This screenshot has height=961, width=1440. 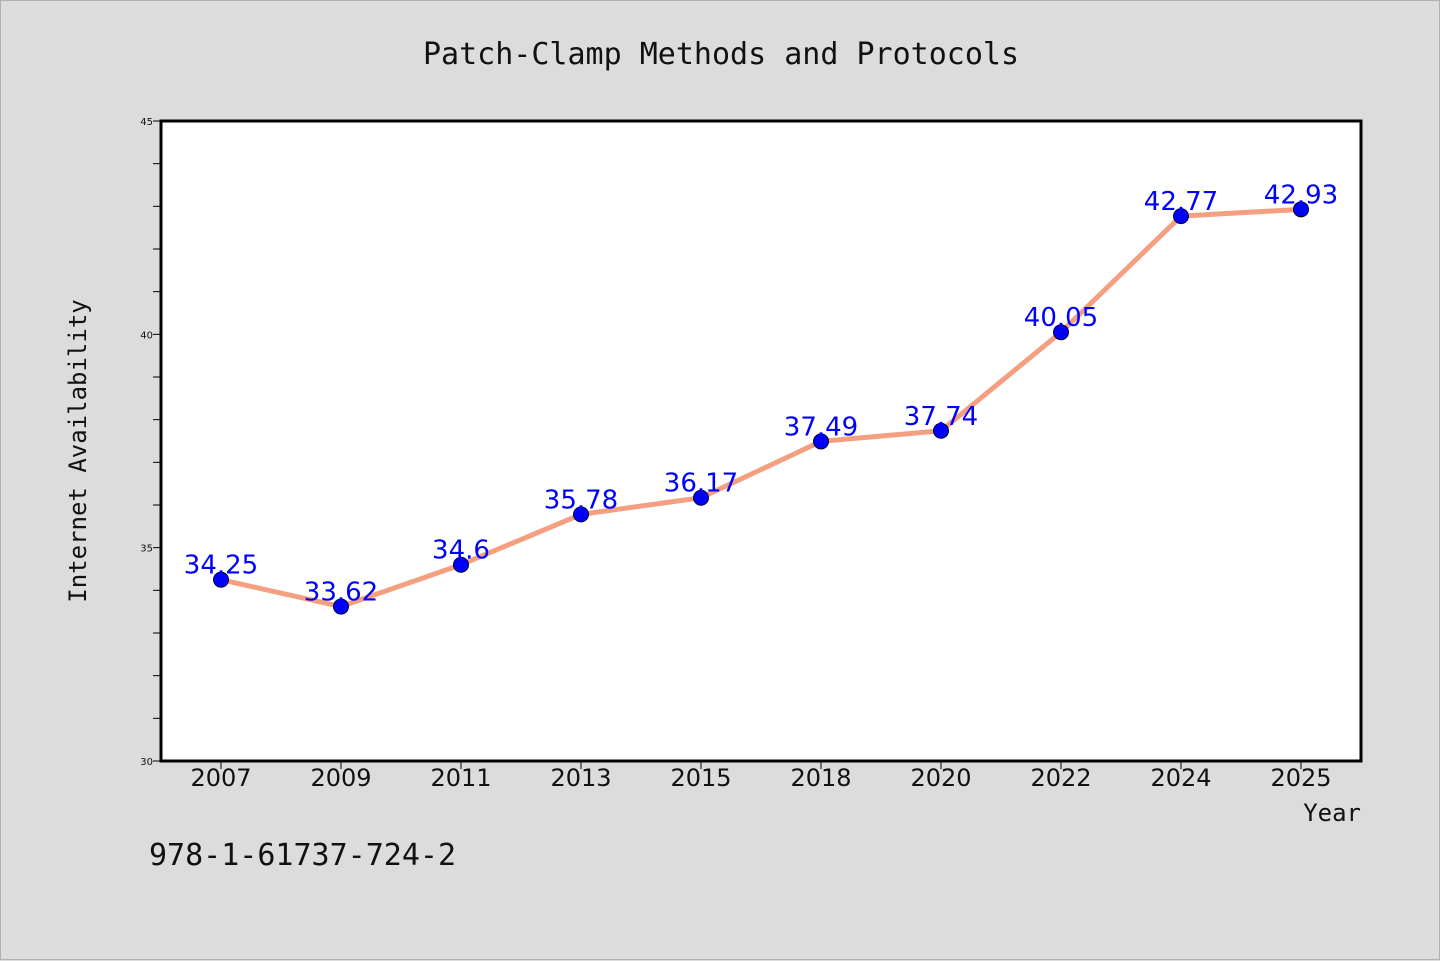 What do you see at coordinates (146, 335) in the screenshot?
I see `y-tick-label: 40` at bounding box center [146, 335].